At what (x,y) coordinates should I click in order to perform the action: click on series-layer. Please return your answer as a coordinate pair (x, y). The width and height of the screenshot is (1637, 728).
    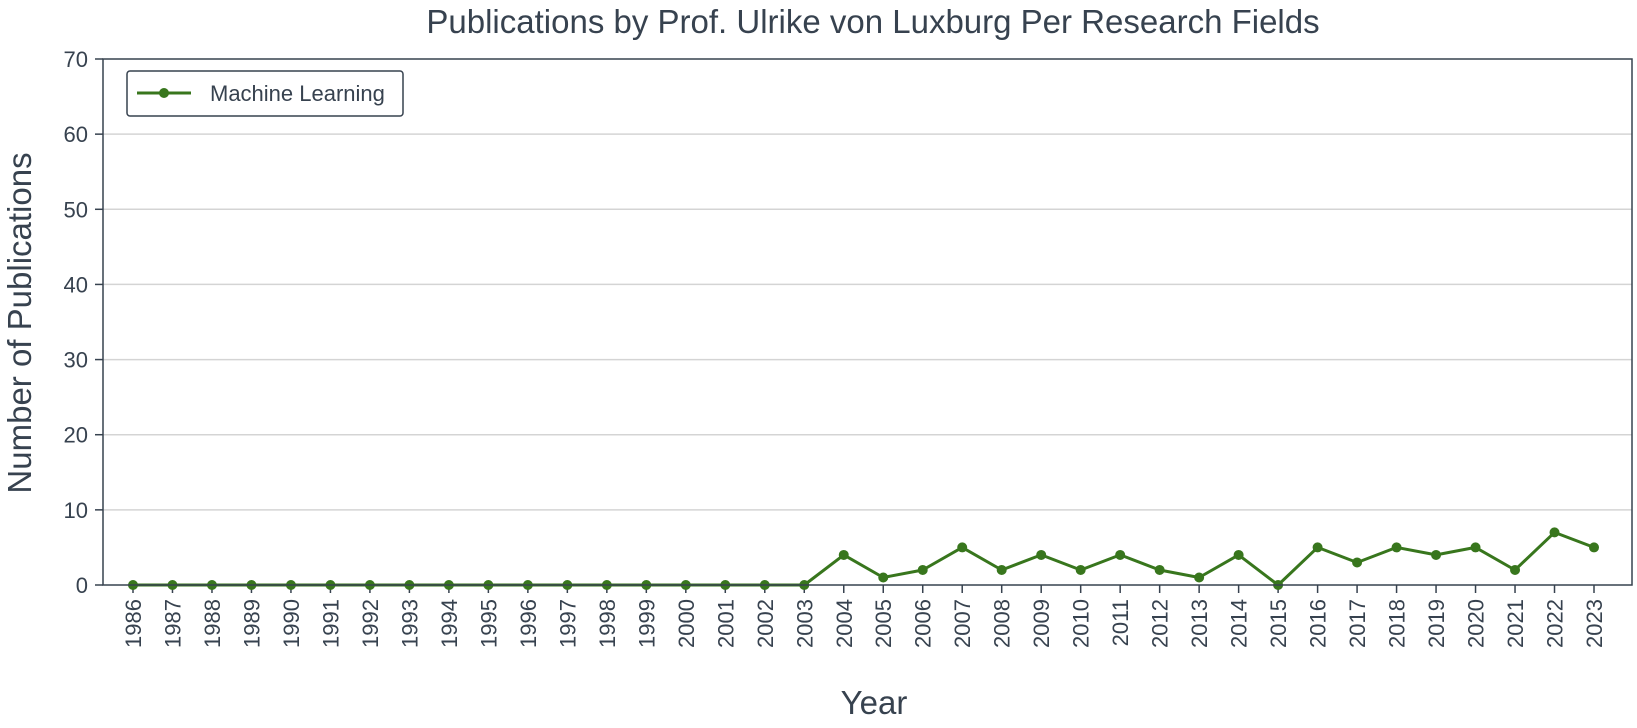
    Looking at the image, I should click on (863, 558).